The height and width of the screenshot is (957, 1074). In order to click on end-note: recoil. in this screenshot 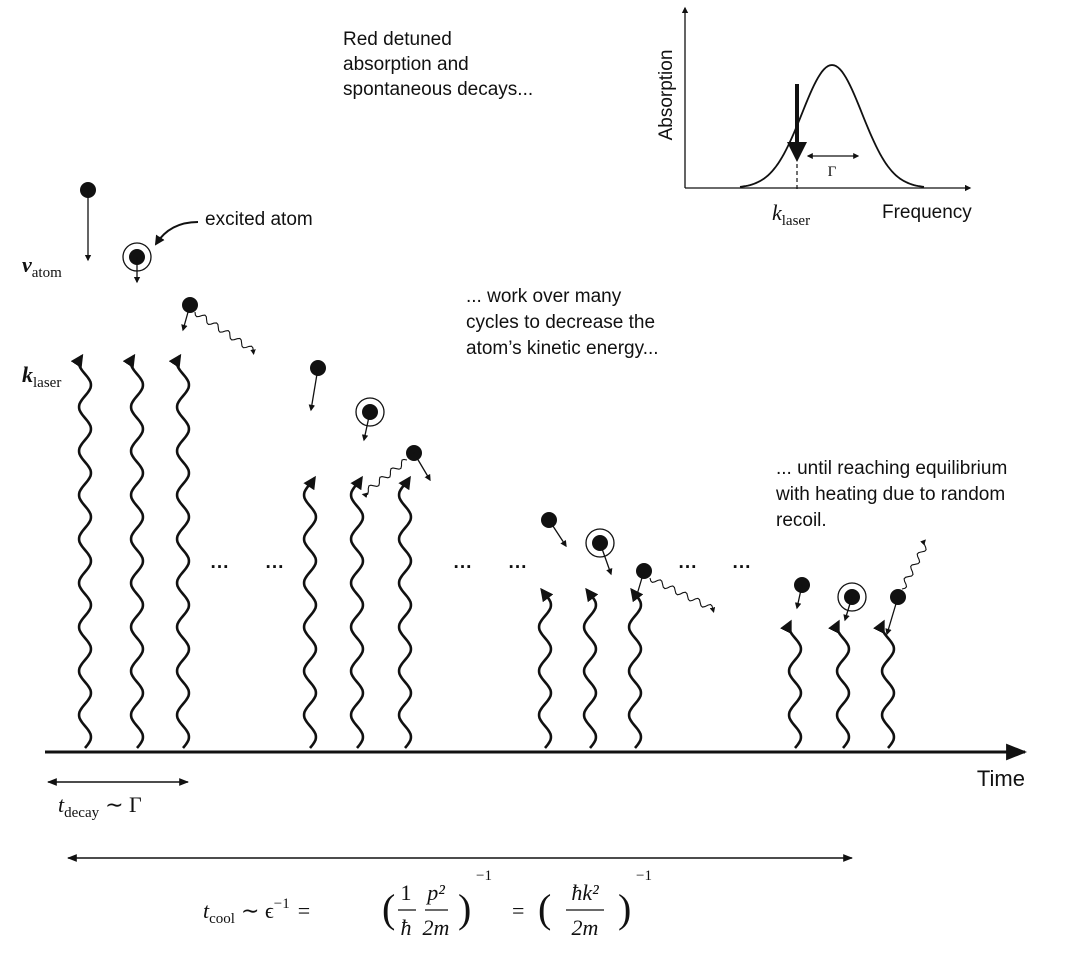, I will do `click(801, 520)`.